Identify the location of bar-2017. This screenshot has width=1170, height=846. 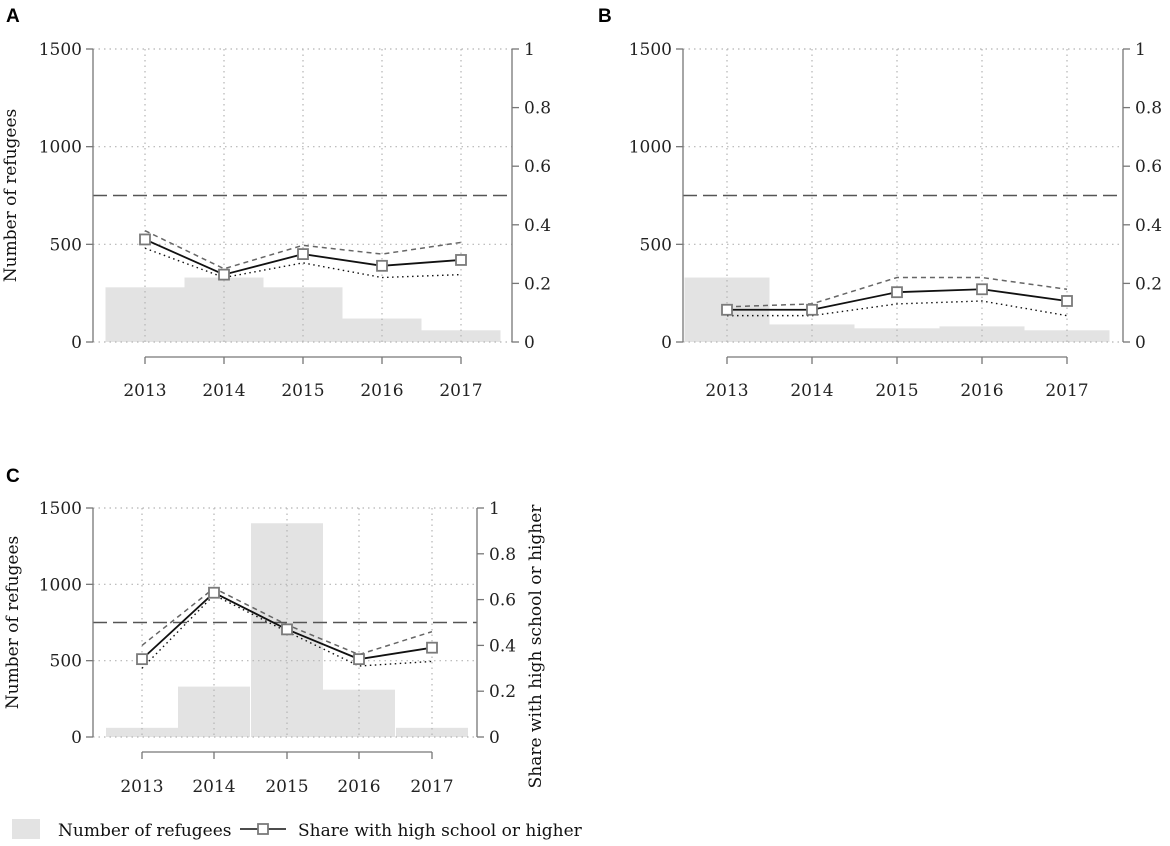
(432, 732).